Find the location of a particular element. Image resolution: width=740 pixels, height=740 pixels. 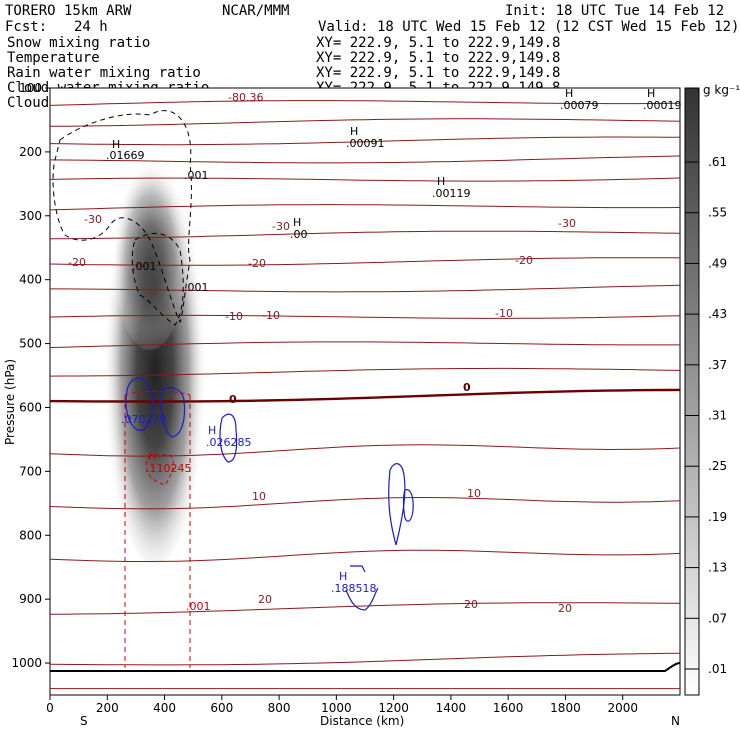

y-tick-label: 500 is located at coordinates (30, 344).